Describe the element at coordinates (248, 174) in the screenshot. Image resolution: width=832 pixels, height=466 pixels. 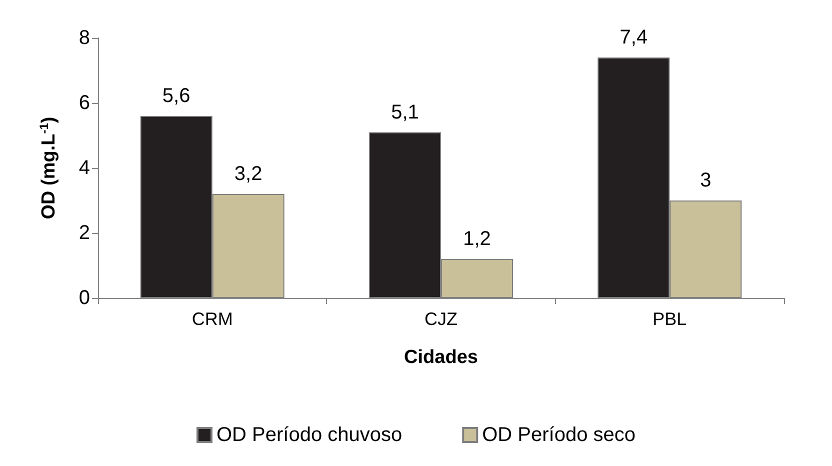
I see `data-label: 3,2` at that location.